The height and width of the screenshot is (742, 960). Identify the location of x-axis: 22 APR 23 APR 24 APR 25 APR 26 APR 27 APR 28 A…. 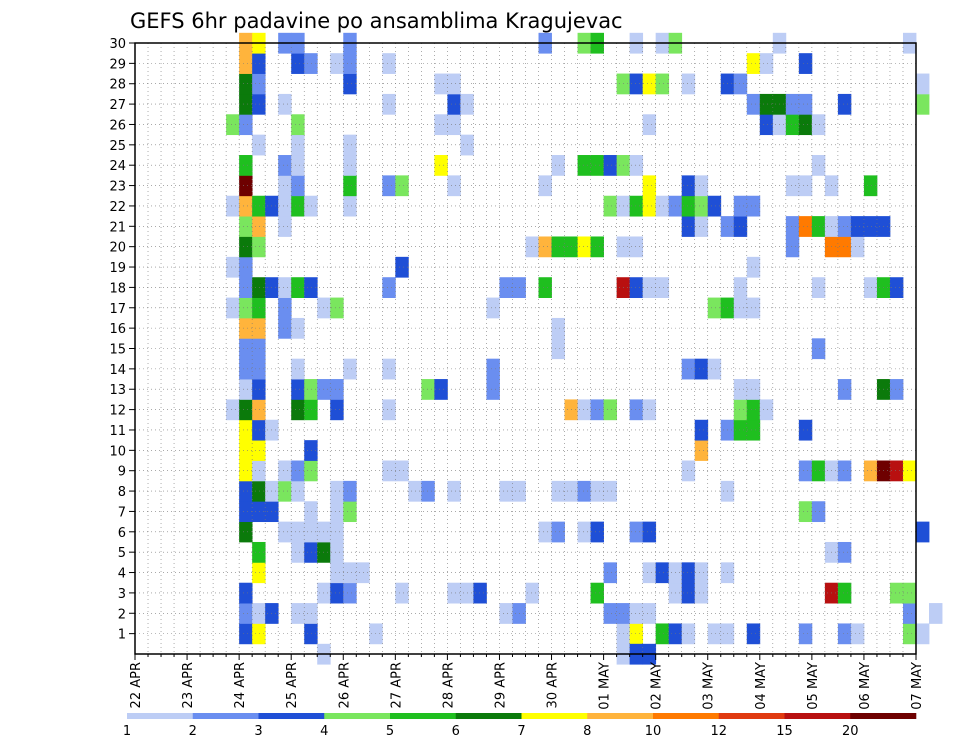
(527, 682).